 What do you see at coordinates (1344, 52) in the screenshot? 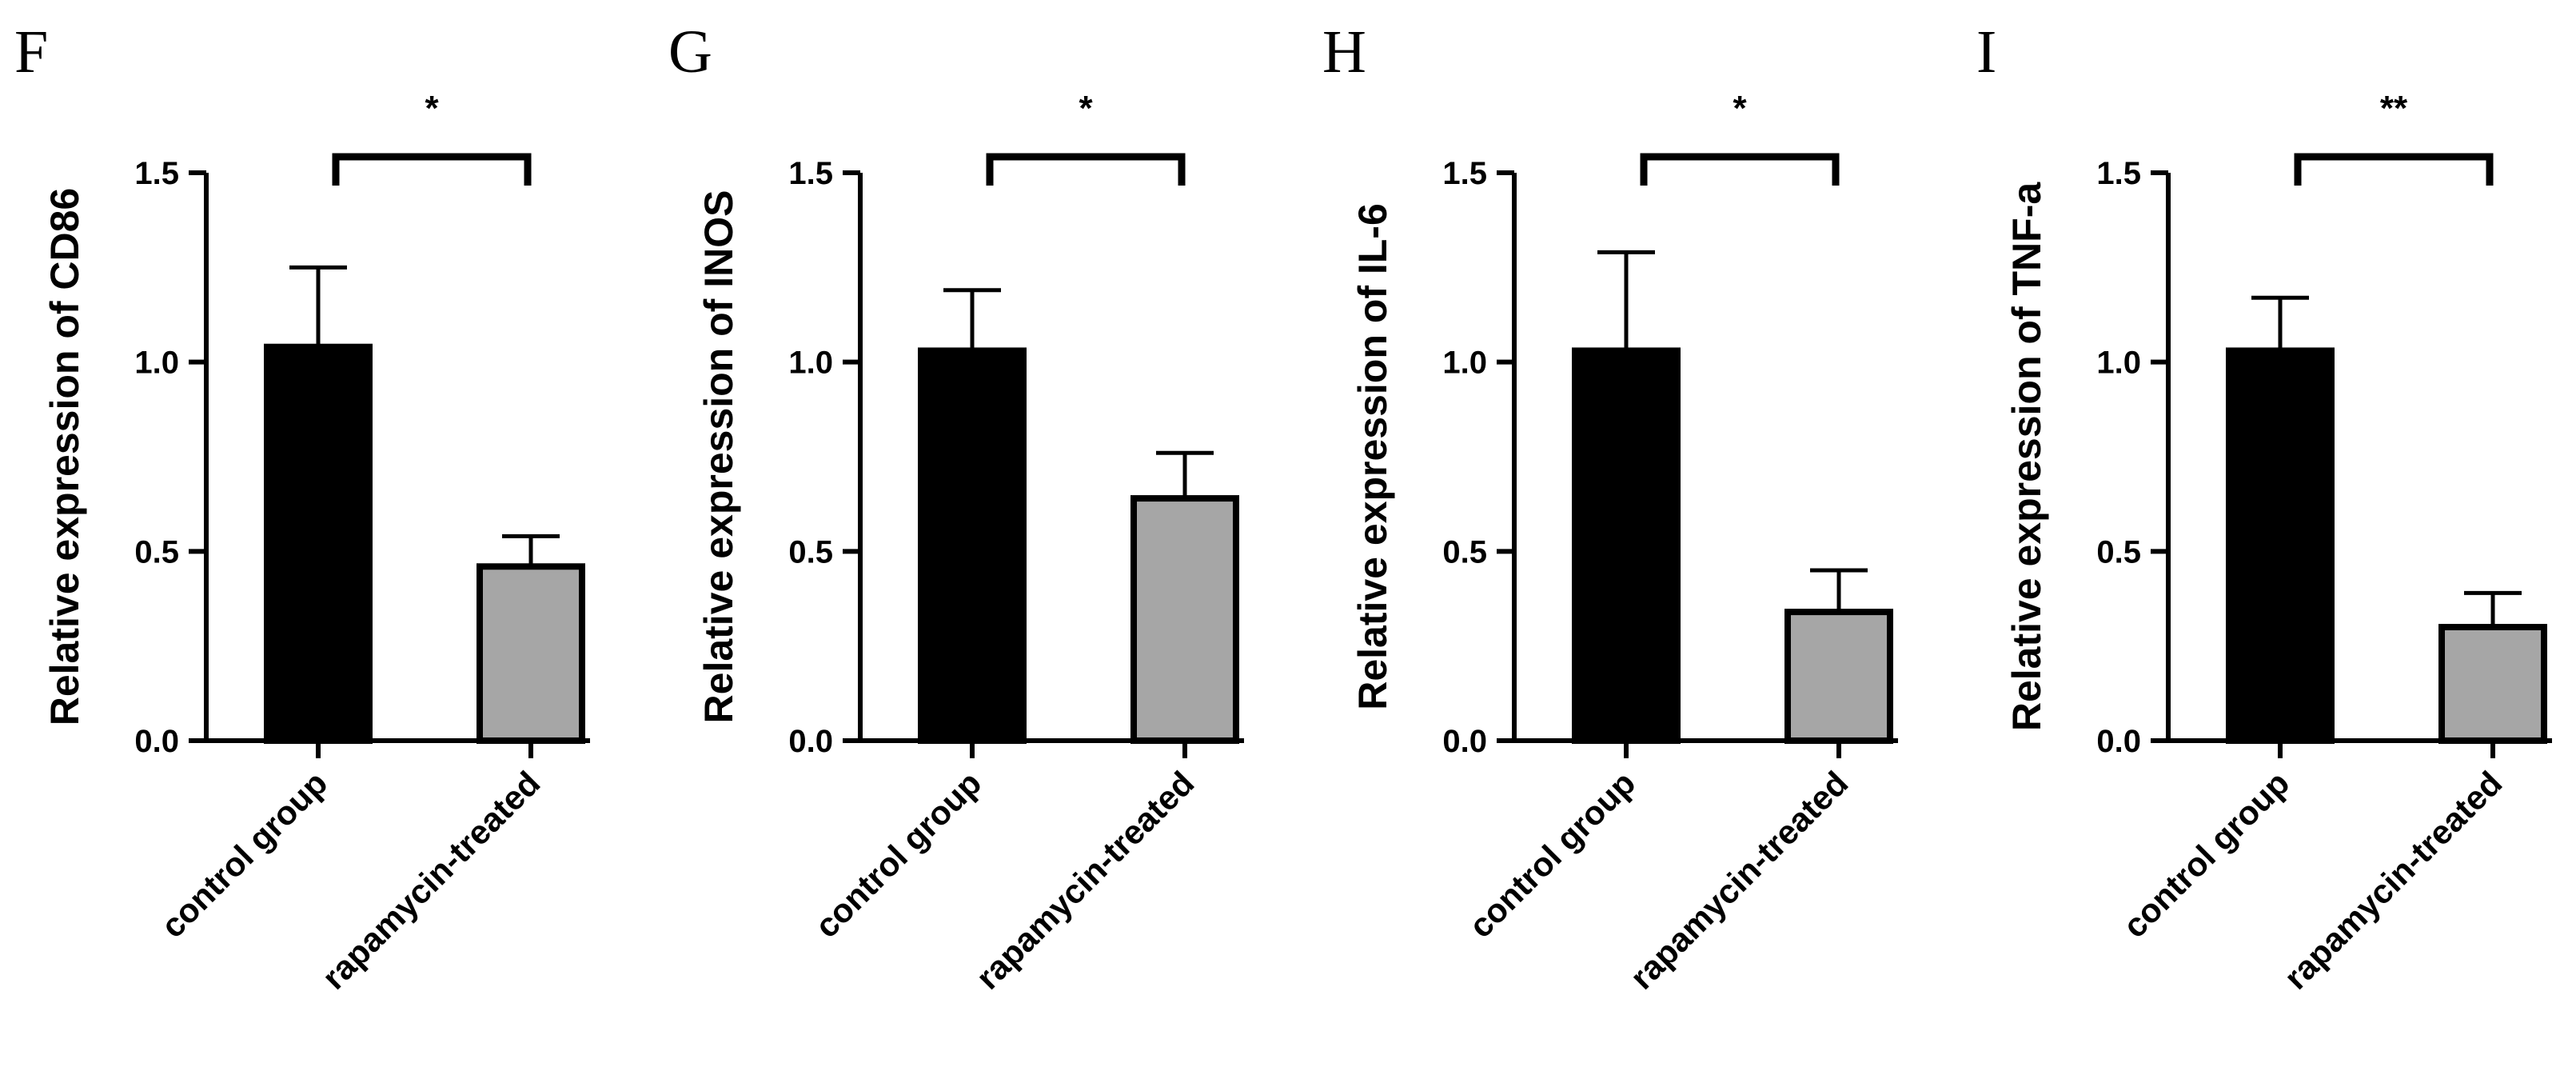
I see `panel-letter: H` at bounding box center [1344, 52].